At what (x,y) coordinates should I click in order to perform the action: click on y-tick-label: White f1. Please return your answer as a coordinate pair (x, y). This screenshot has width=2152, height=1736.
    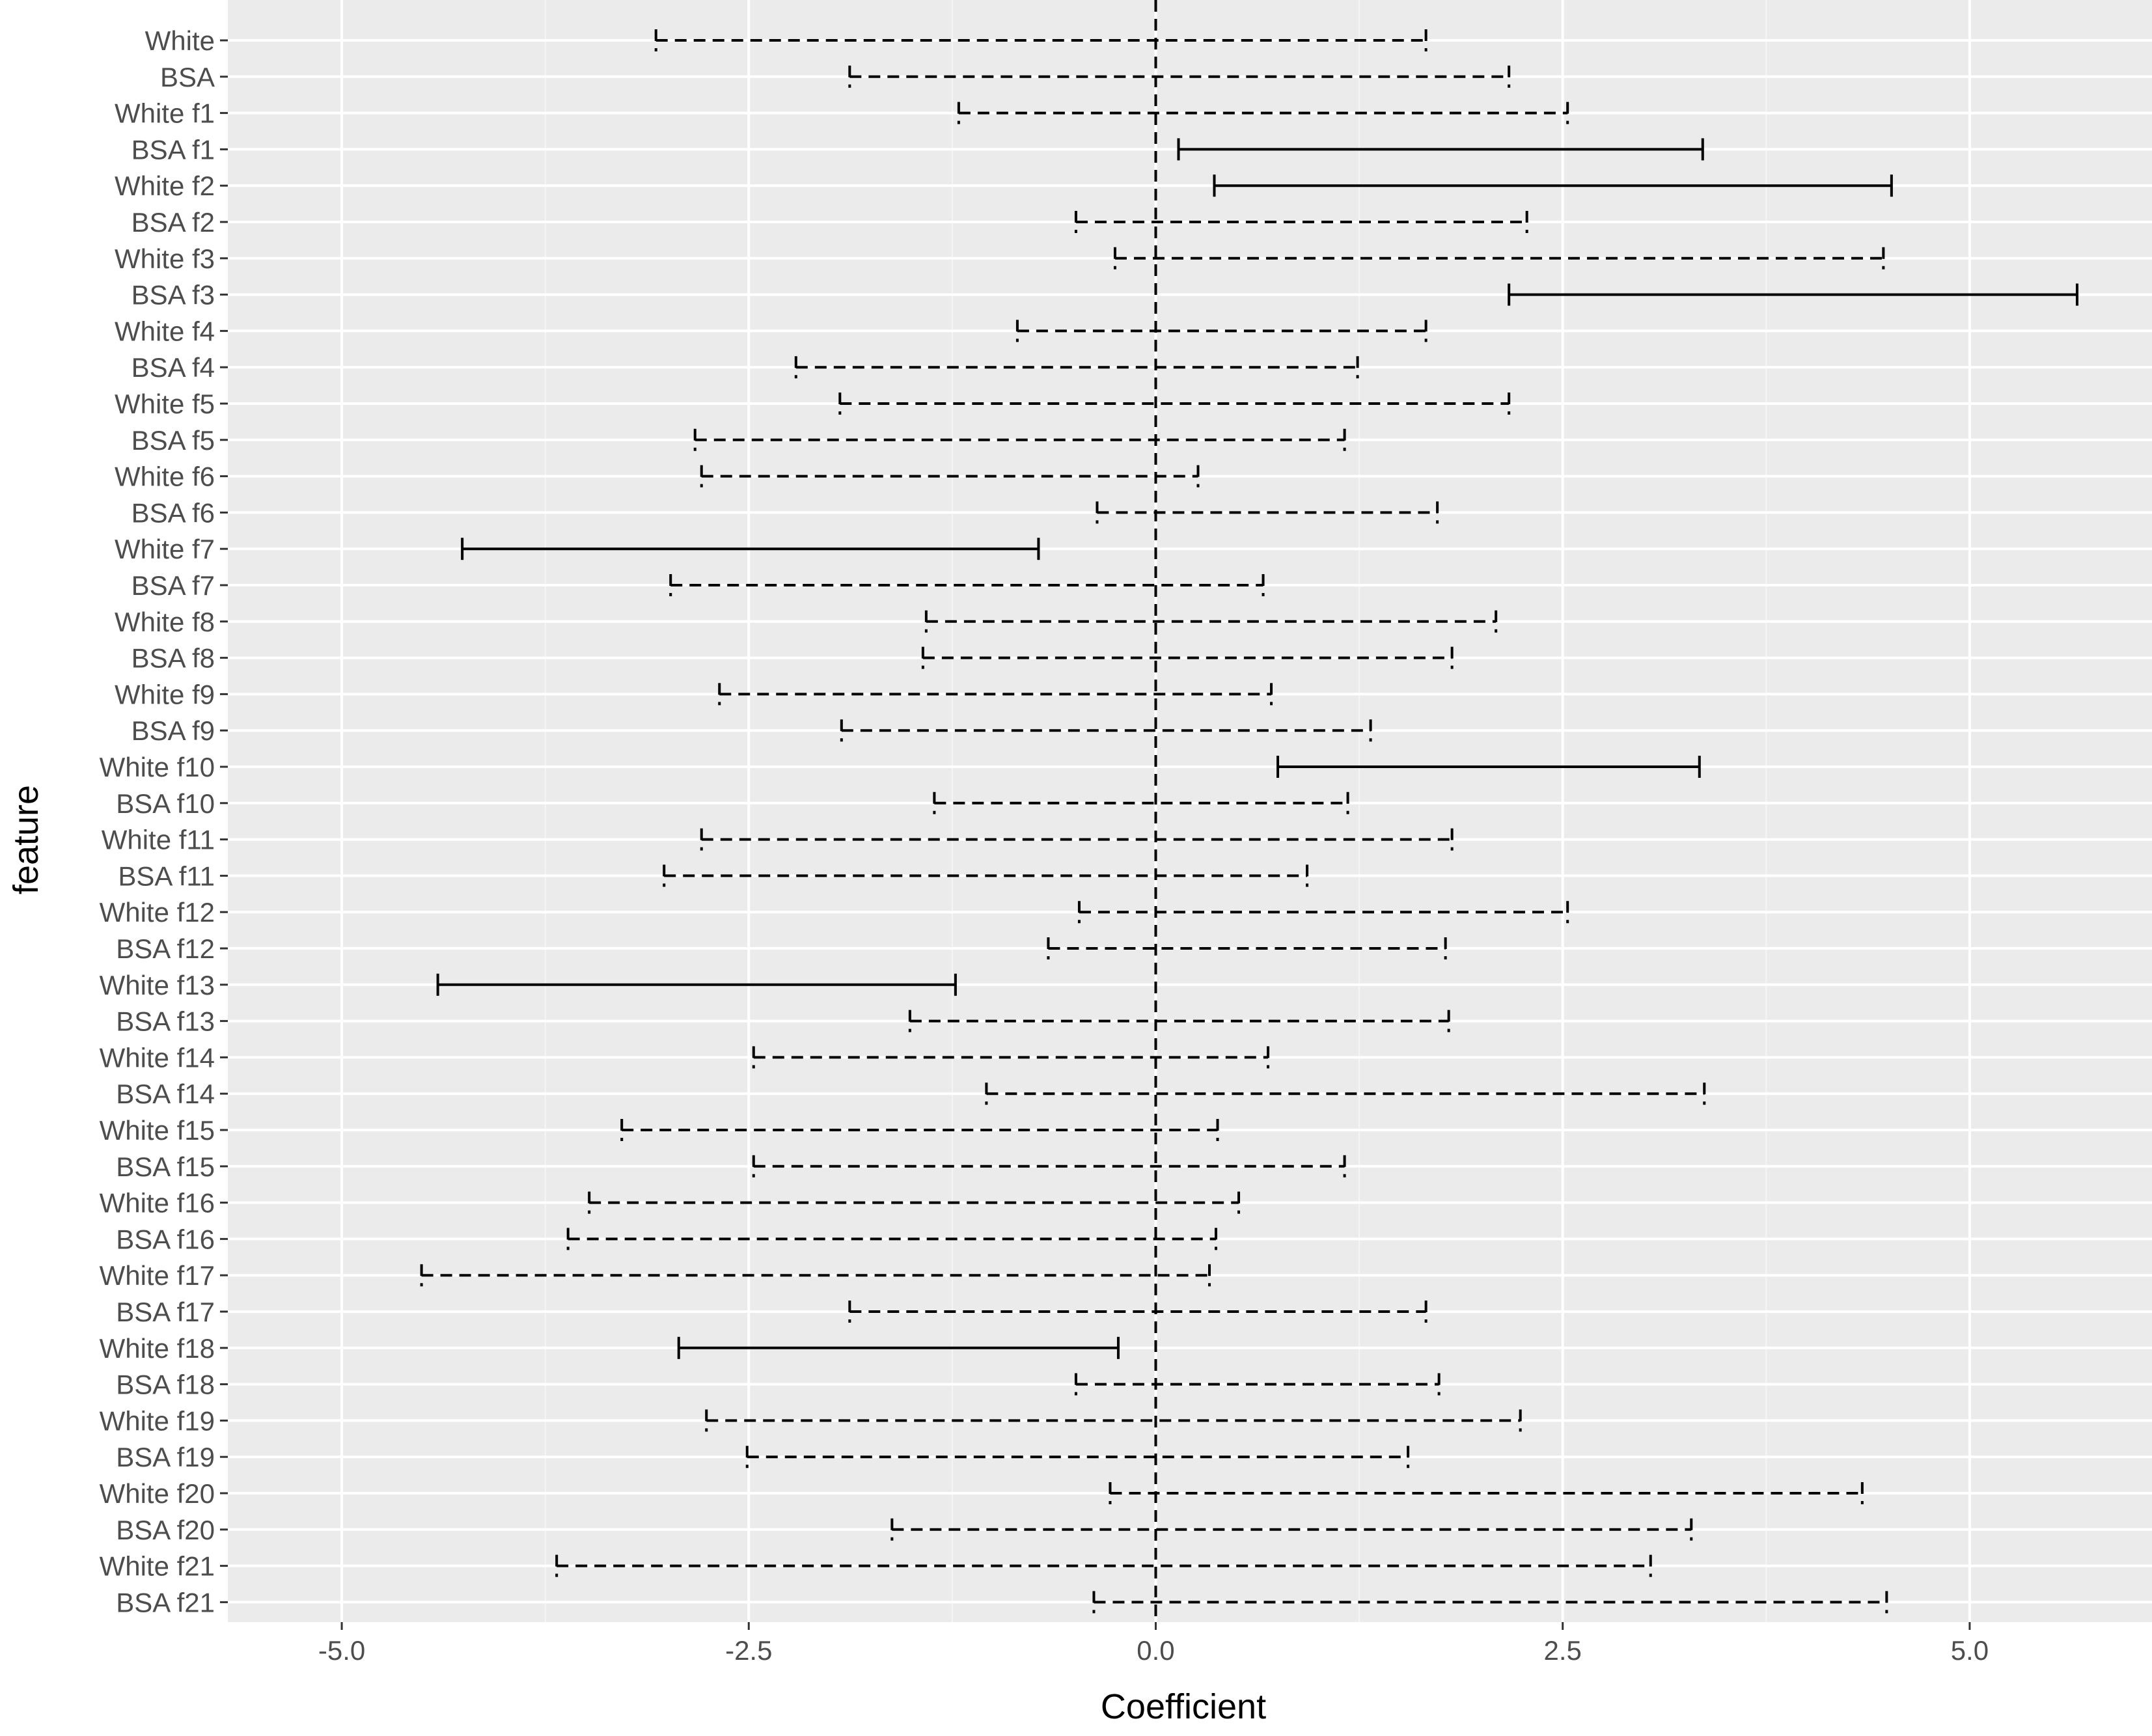
    Looking at the image, I should click on (165, 113).